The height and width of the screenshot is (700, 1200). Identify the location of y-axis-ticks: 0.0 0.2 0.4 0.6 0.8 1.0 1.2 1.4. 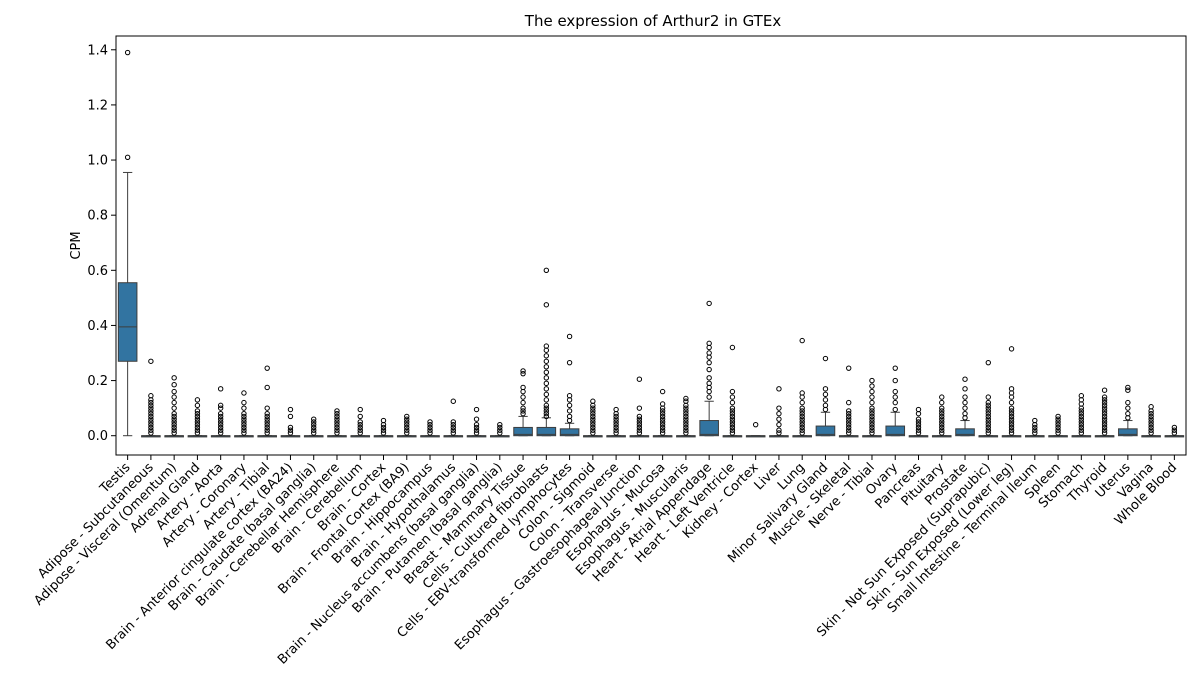
(101, 243).